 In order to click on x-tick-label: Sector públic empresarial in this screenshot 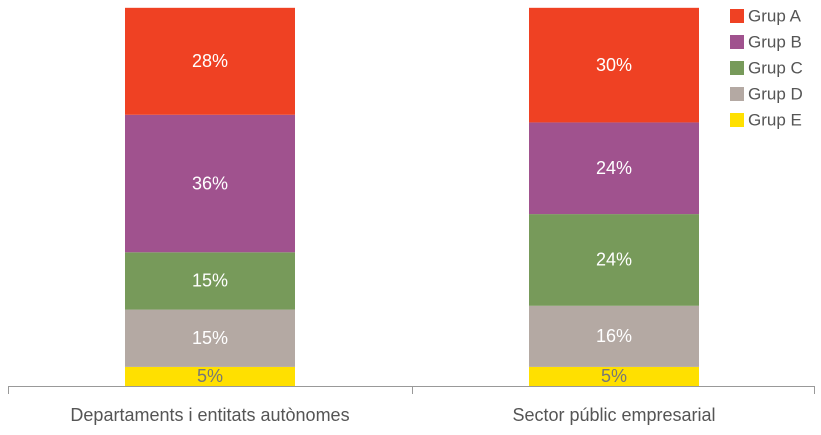, I will do `click(613, 415)`.